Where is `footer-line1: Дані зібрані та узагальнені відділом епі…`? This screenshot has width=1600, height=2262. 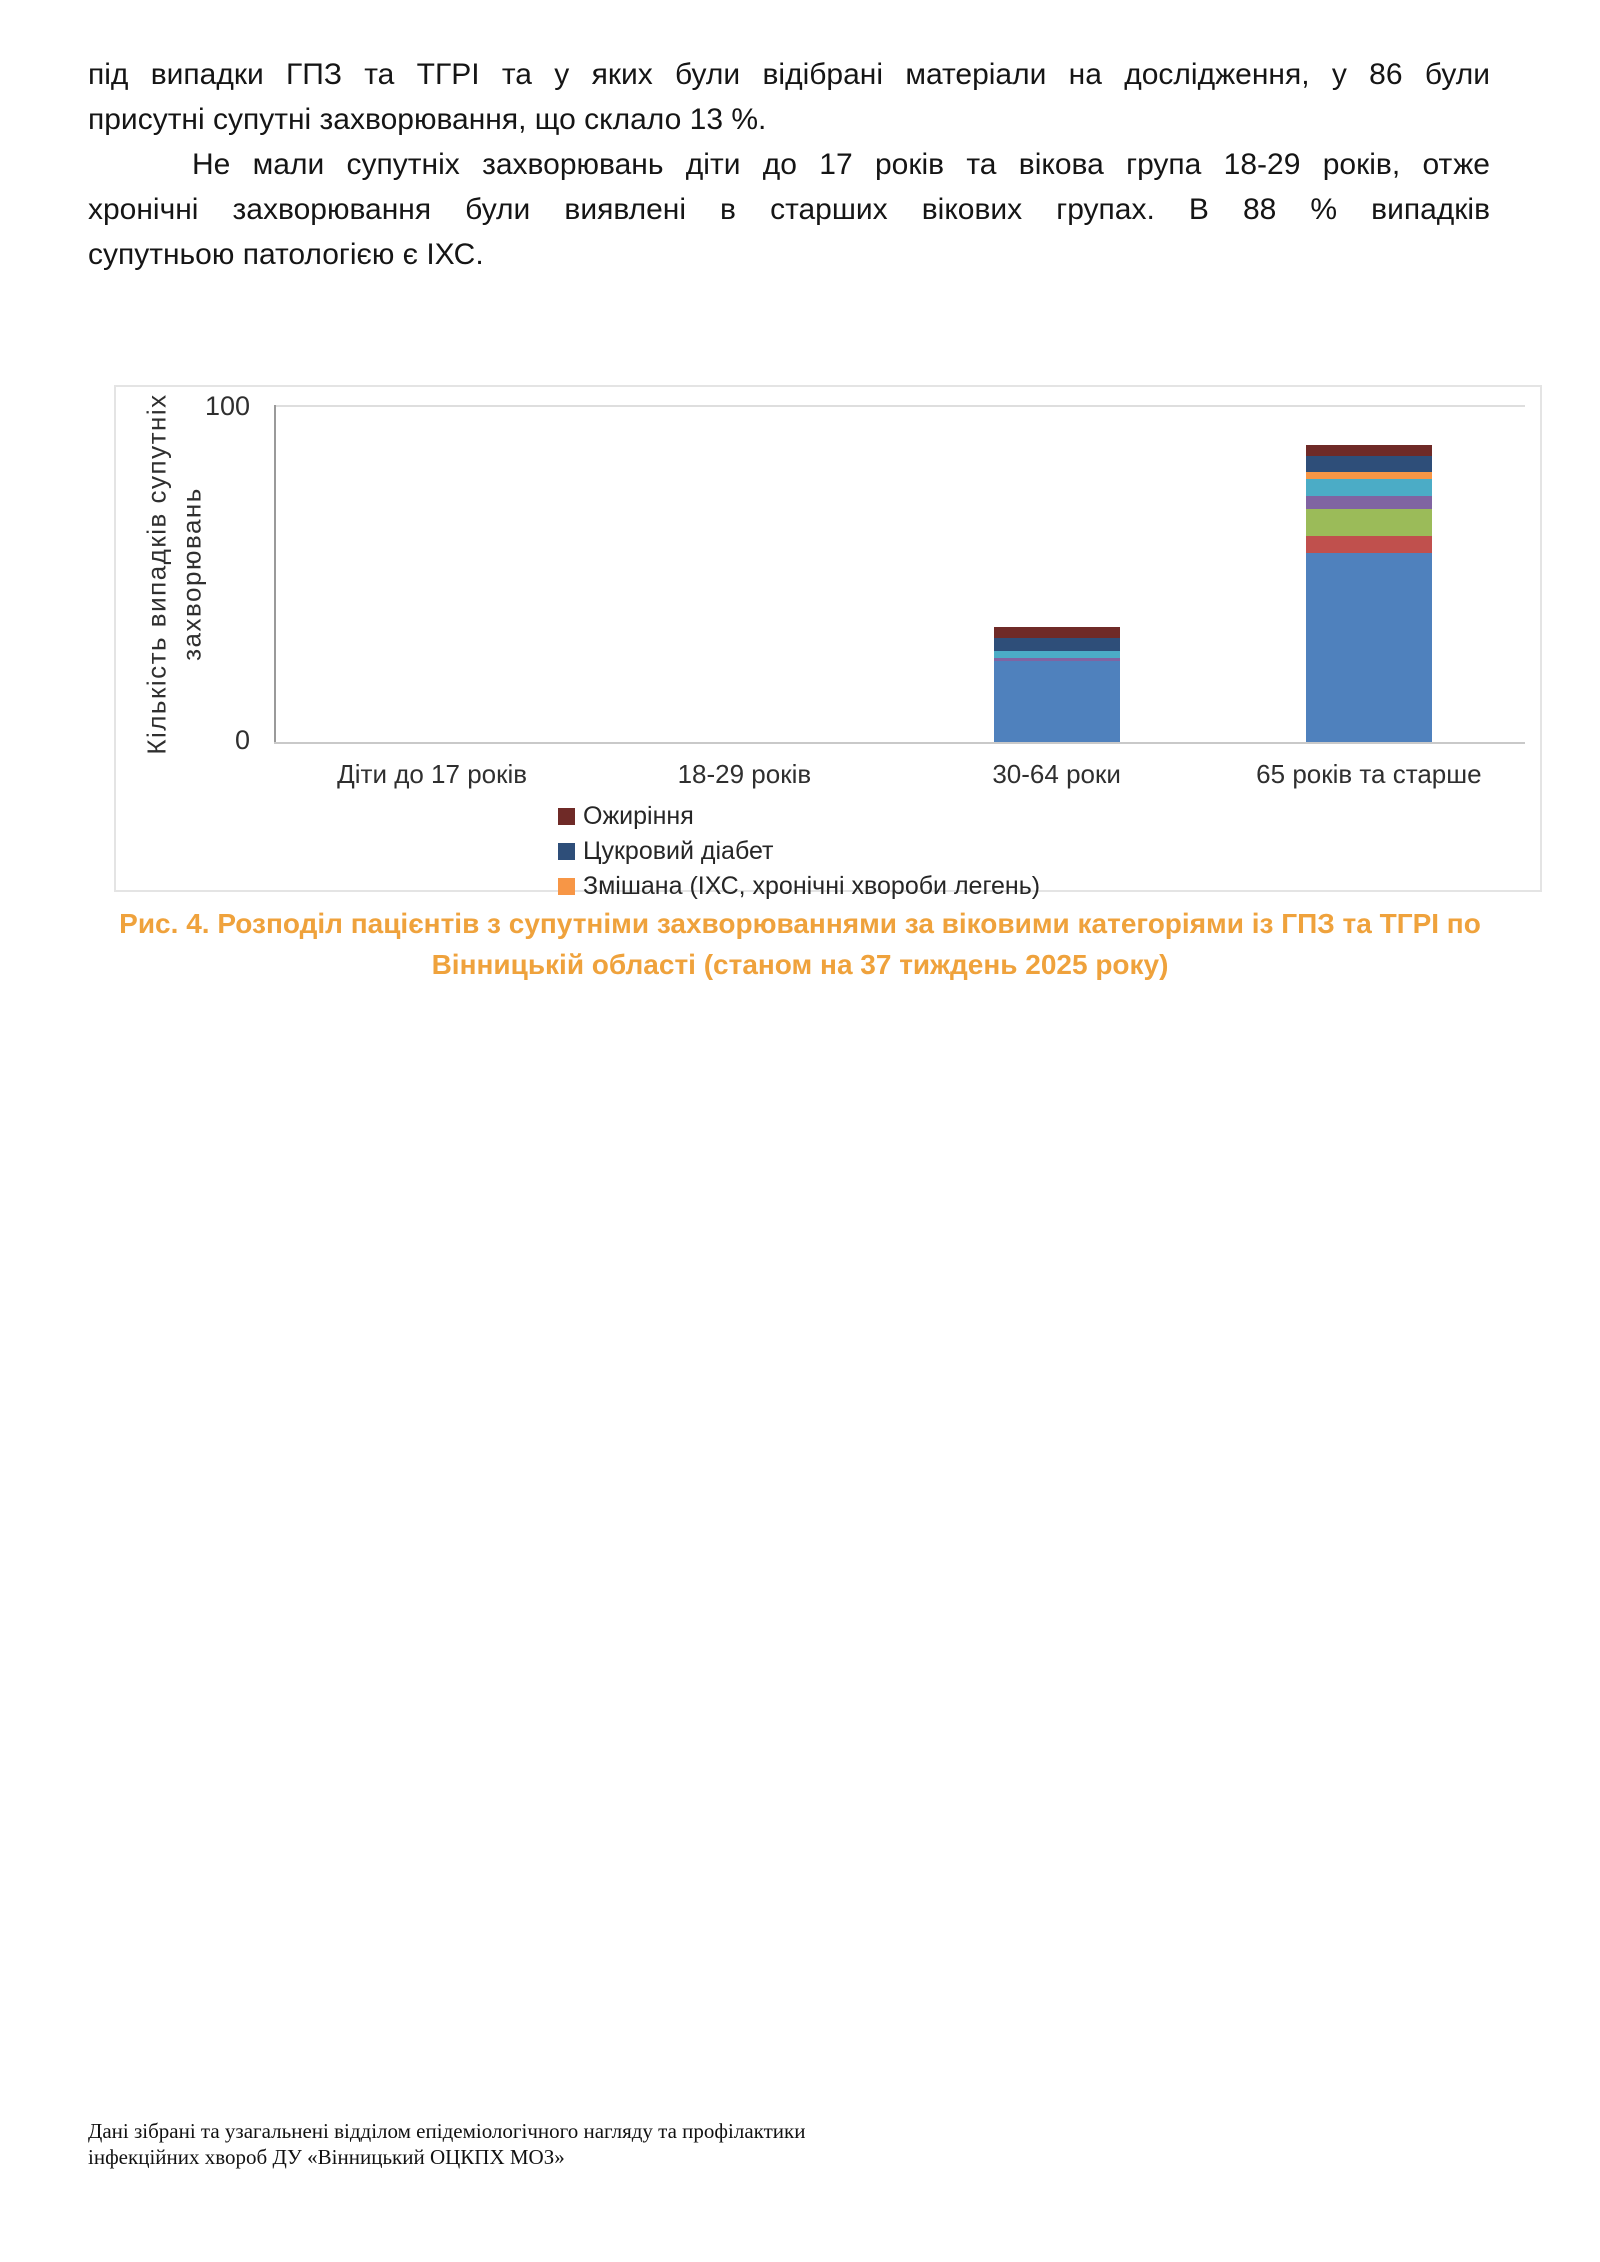
footer-line1: Дані зібрані та узагальнені відділом епі… is located at coordinates (447, 2131).